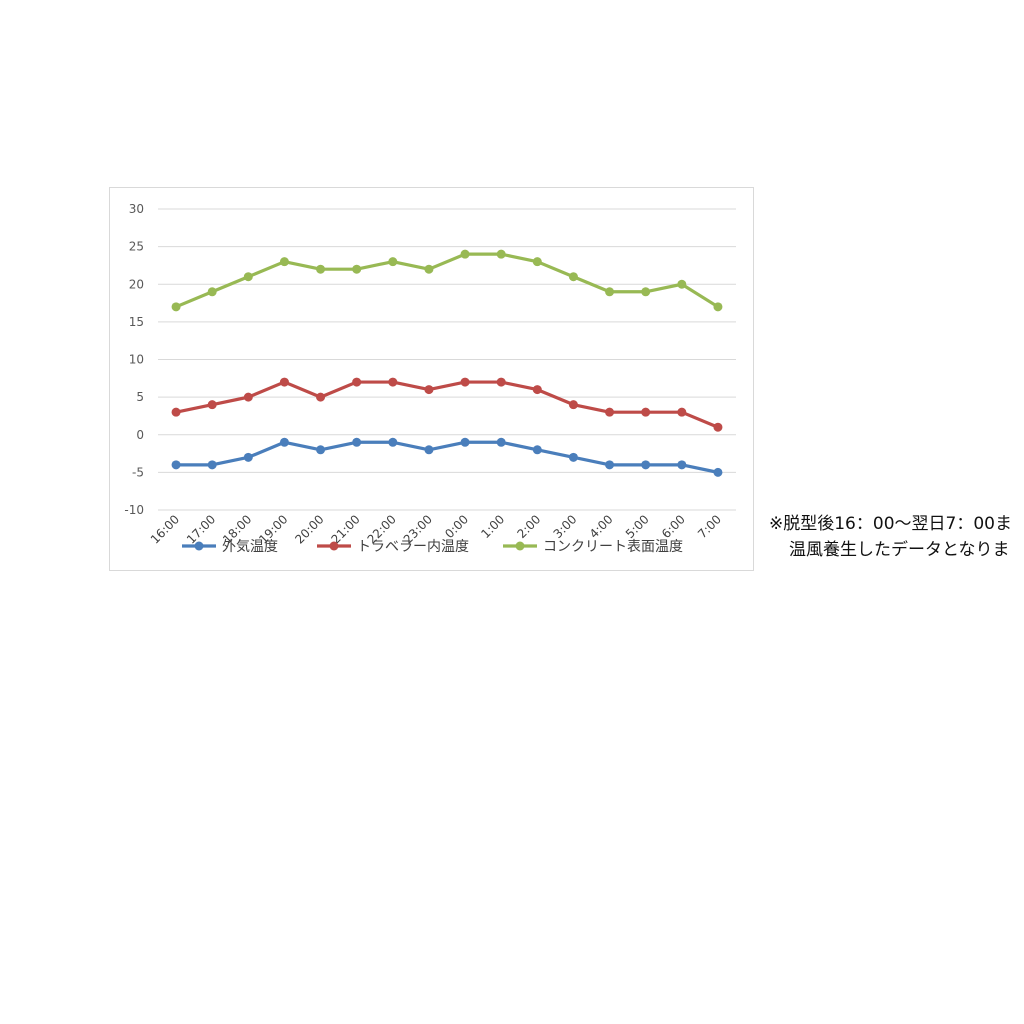 This screenshot has height=1024, width=1024. What do you see at coordinates (138, 472) in the screenshot?
I see `y-tick-label: -5` at bounding box center [138, 472].